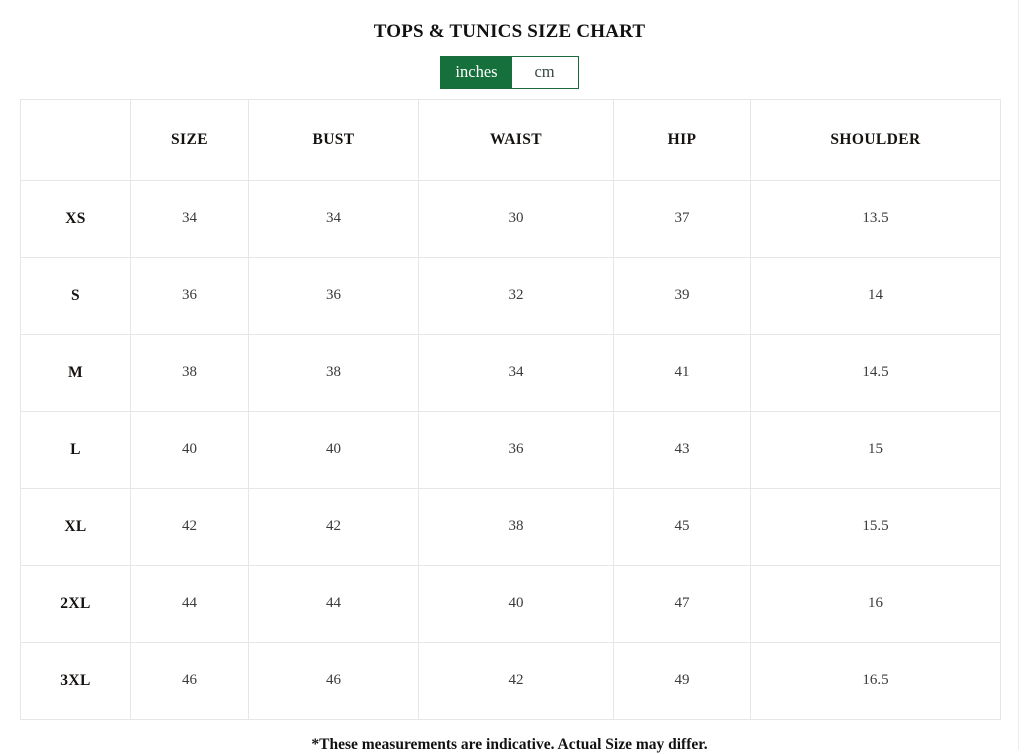 The image size is (1024, 754). I want to click on cell-waist: 34, so click(516, 372).